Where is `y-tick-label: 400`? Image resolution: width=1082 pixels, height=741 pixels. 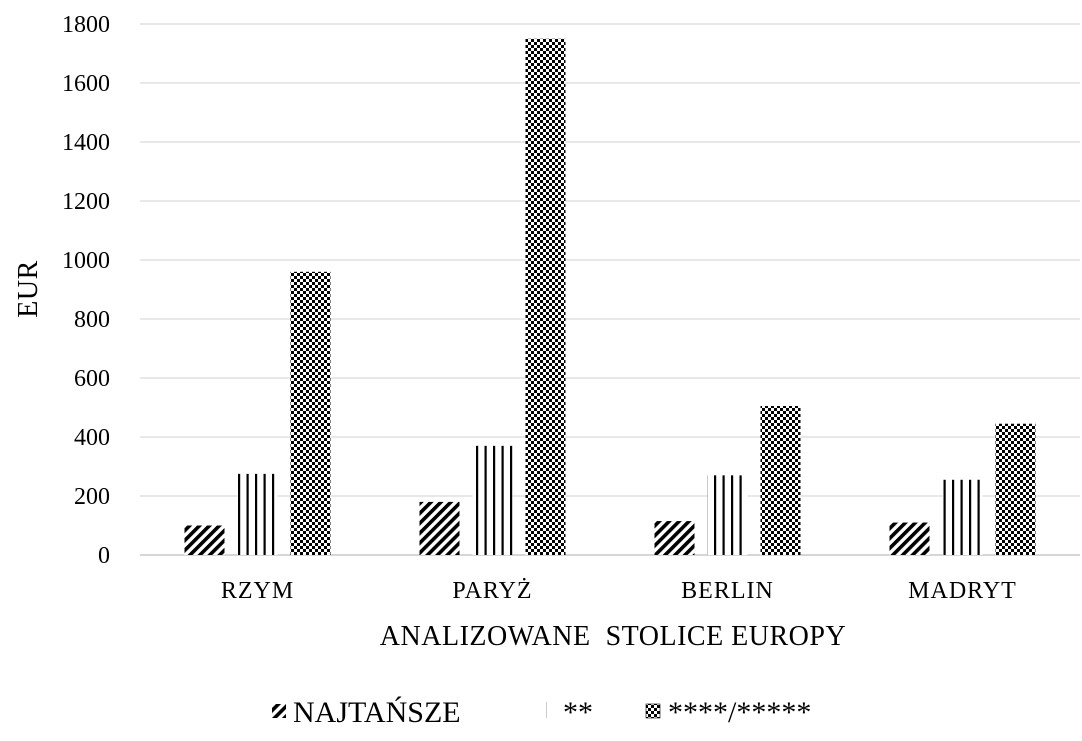
y-tick-label: 400 is located at coordinates (92, 438).